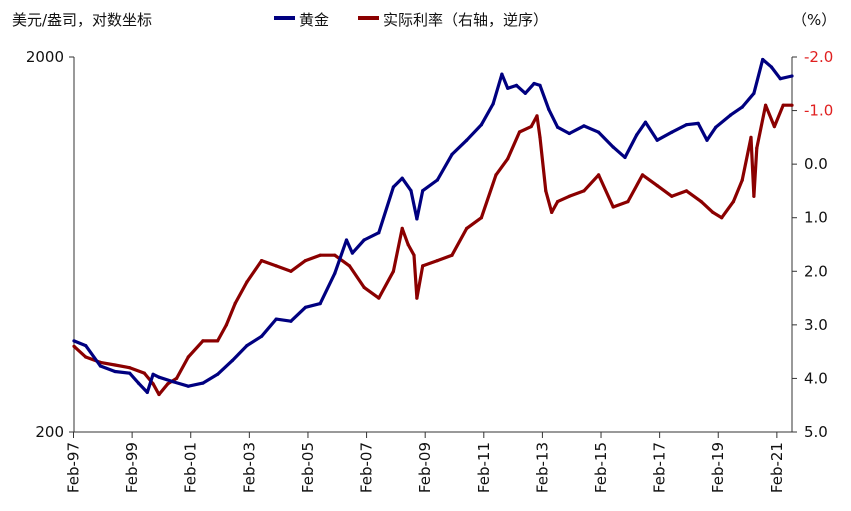 This screenshot has width=851, height=511. Describe the element at coordinates (484, 467) in the screenshot. I see `x-tick-label: Feb-11` at that location.